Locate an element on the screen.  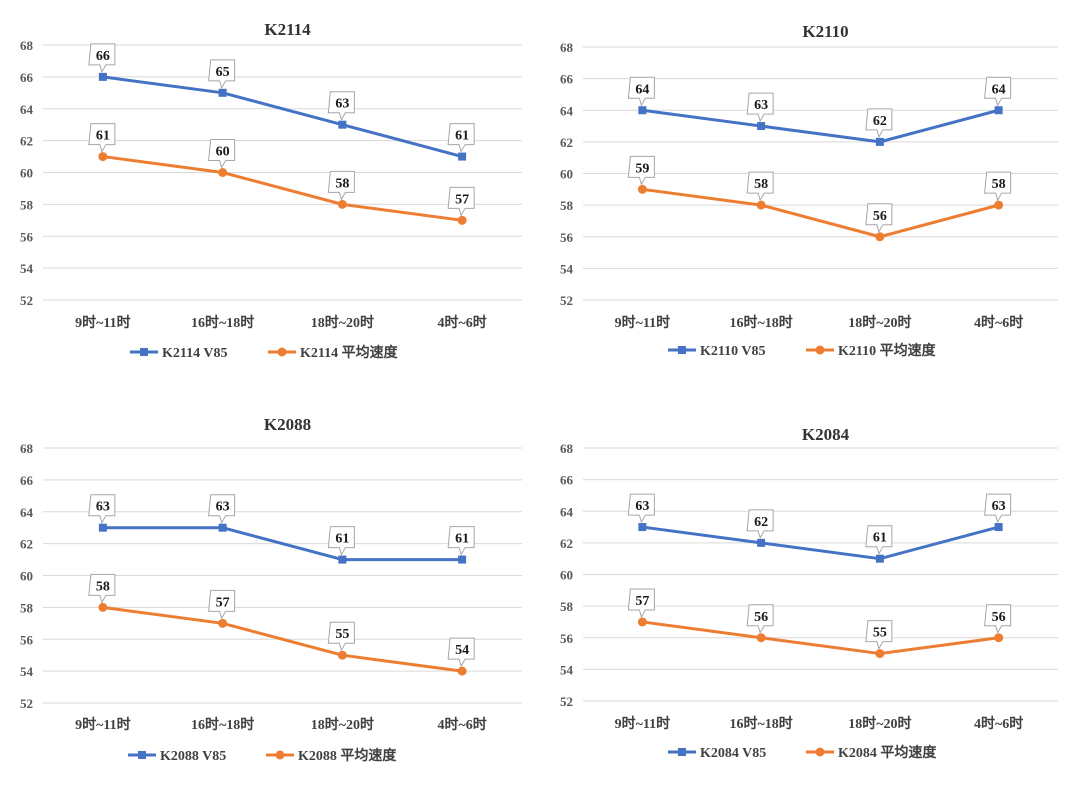
legend-item-avg: K2110 平均速度 is located at coordinates (871, 350).